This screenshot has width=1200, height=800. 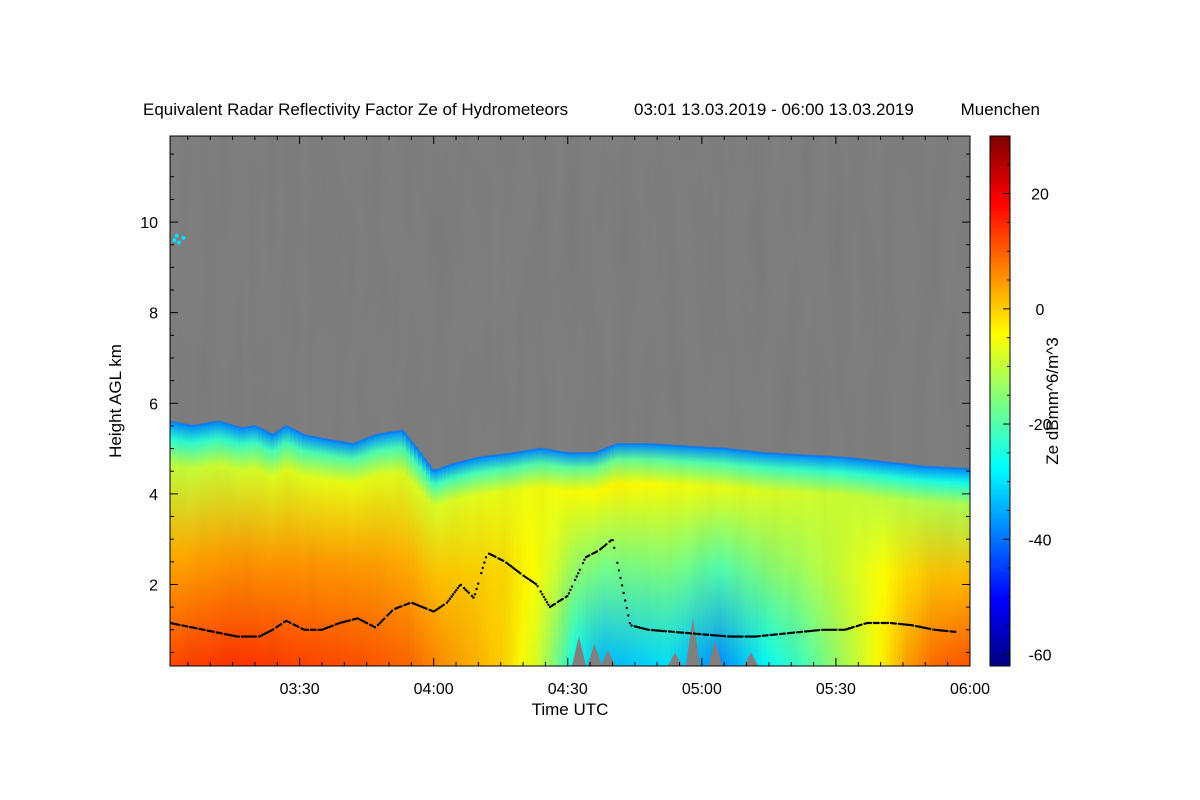 I want to click on y-tick-label: 6, so click(x=153, y=404).